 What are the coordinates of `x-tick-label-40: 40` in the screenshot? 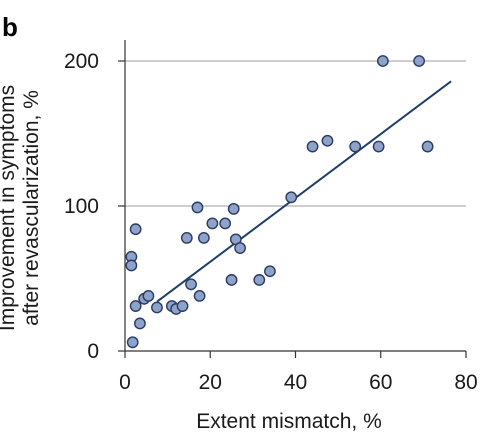 It's located at (295, 382).